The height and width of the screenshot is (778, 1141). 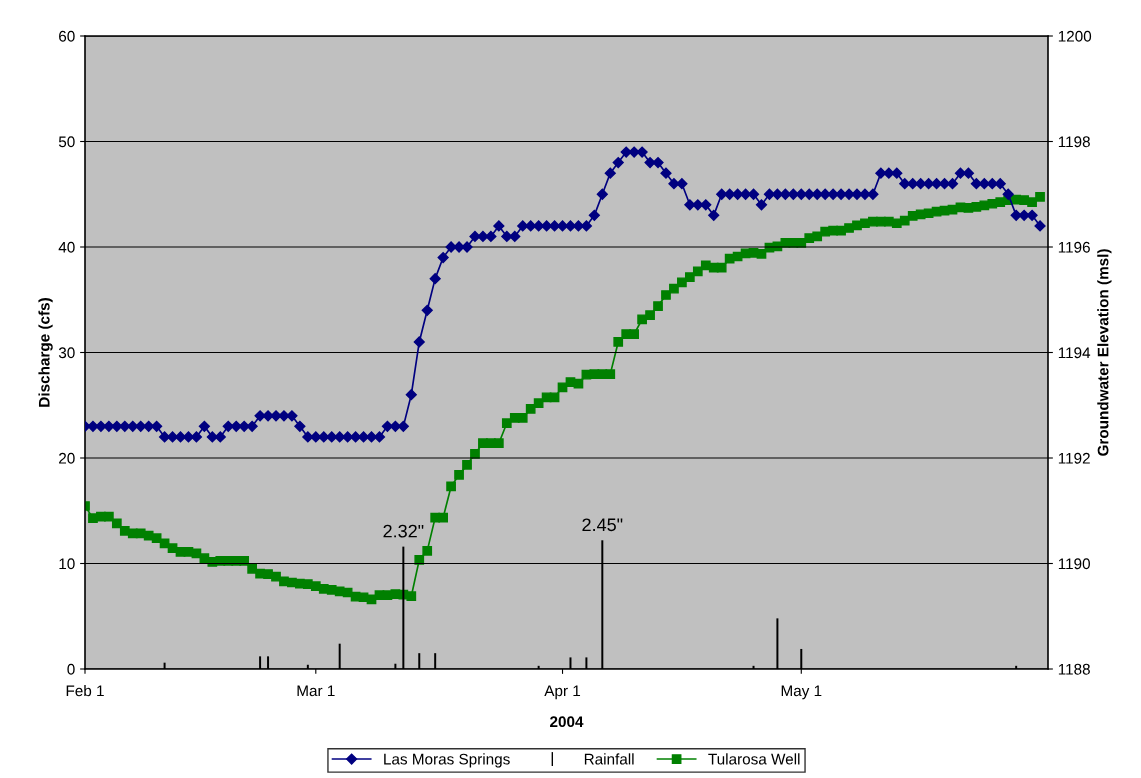 I want to click on y2-tick-label: 1188, so click(x=1074, y=669).